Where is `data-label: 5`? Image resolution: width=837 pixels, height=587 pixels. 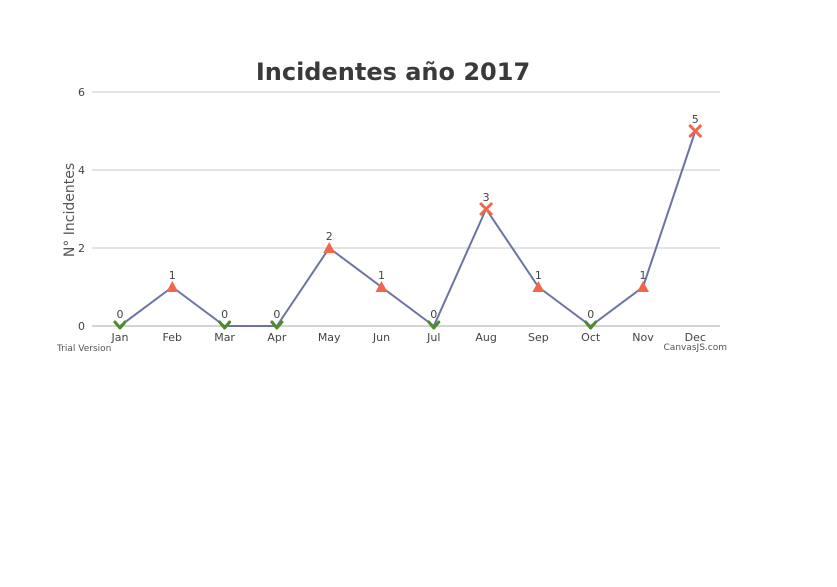
data-label: 5 is located at coordinates (695, 119).